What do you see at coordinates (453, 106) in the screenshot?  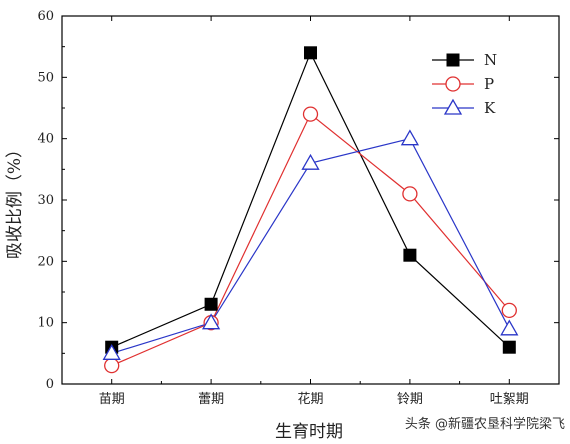 I see `legend-marker-k` at bounding box center [453, 106].